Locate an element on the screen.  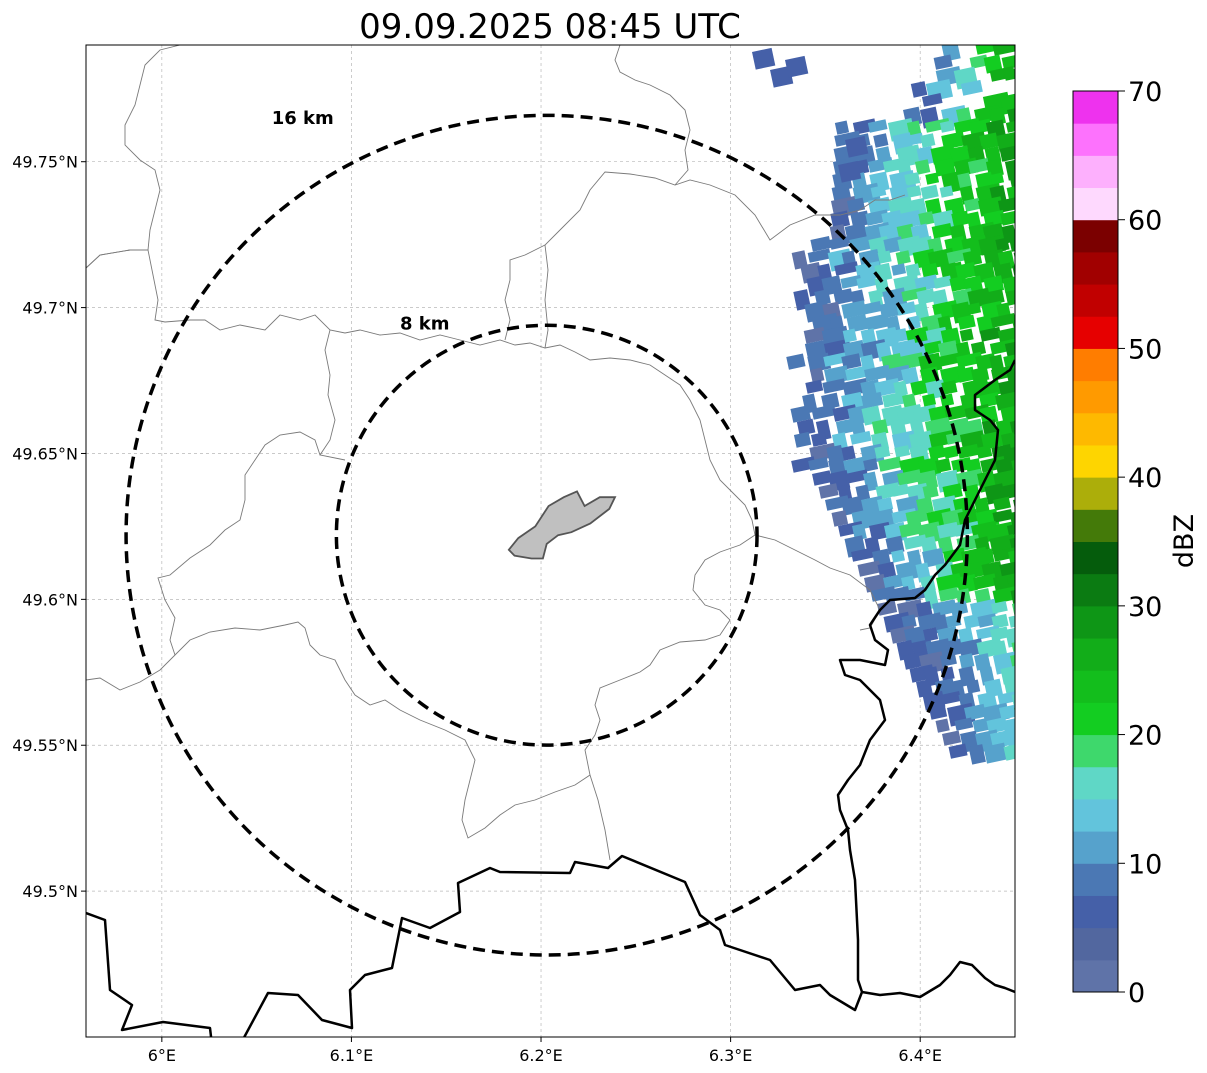
range-ring-label: 8 km is located at coordinates (425, 323).